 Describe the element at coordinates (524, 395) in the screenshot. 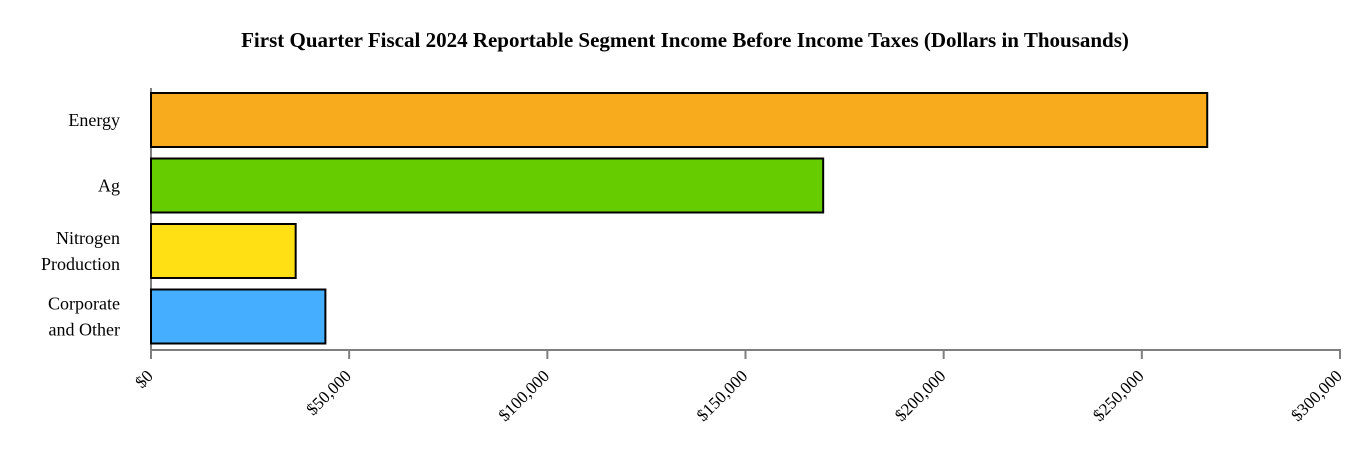

I see `x-tick-label: $100,000` at that location.